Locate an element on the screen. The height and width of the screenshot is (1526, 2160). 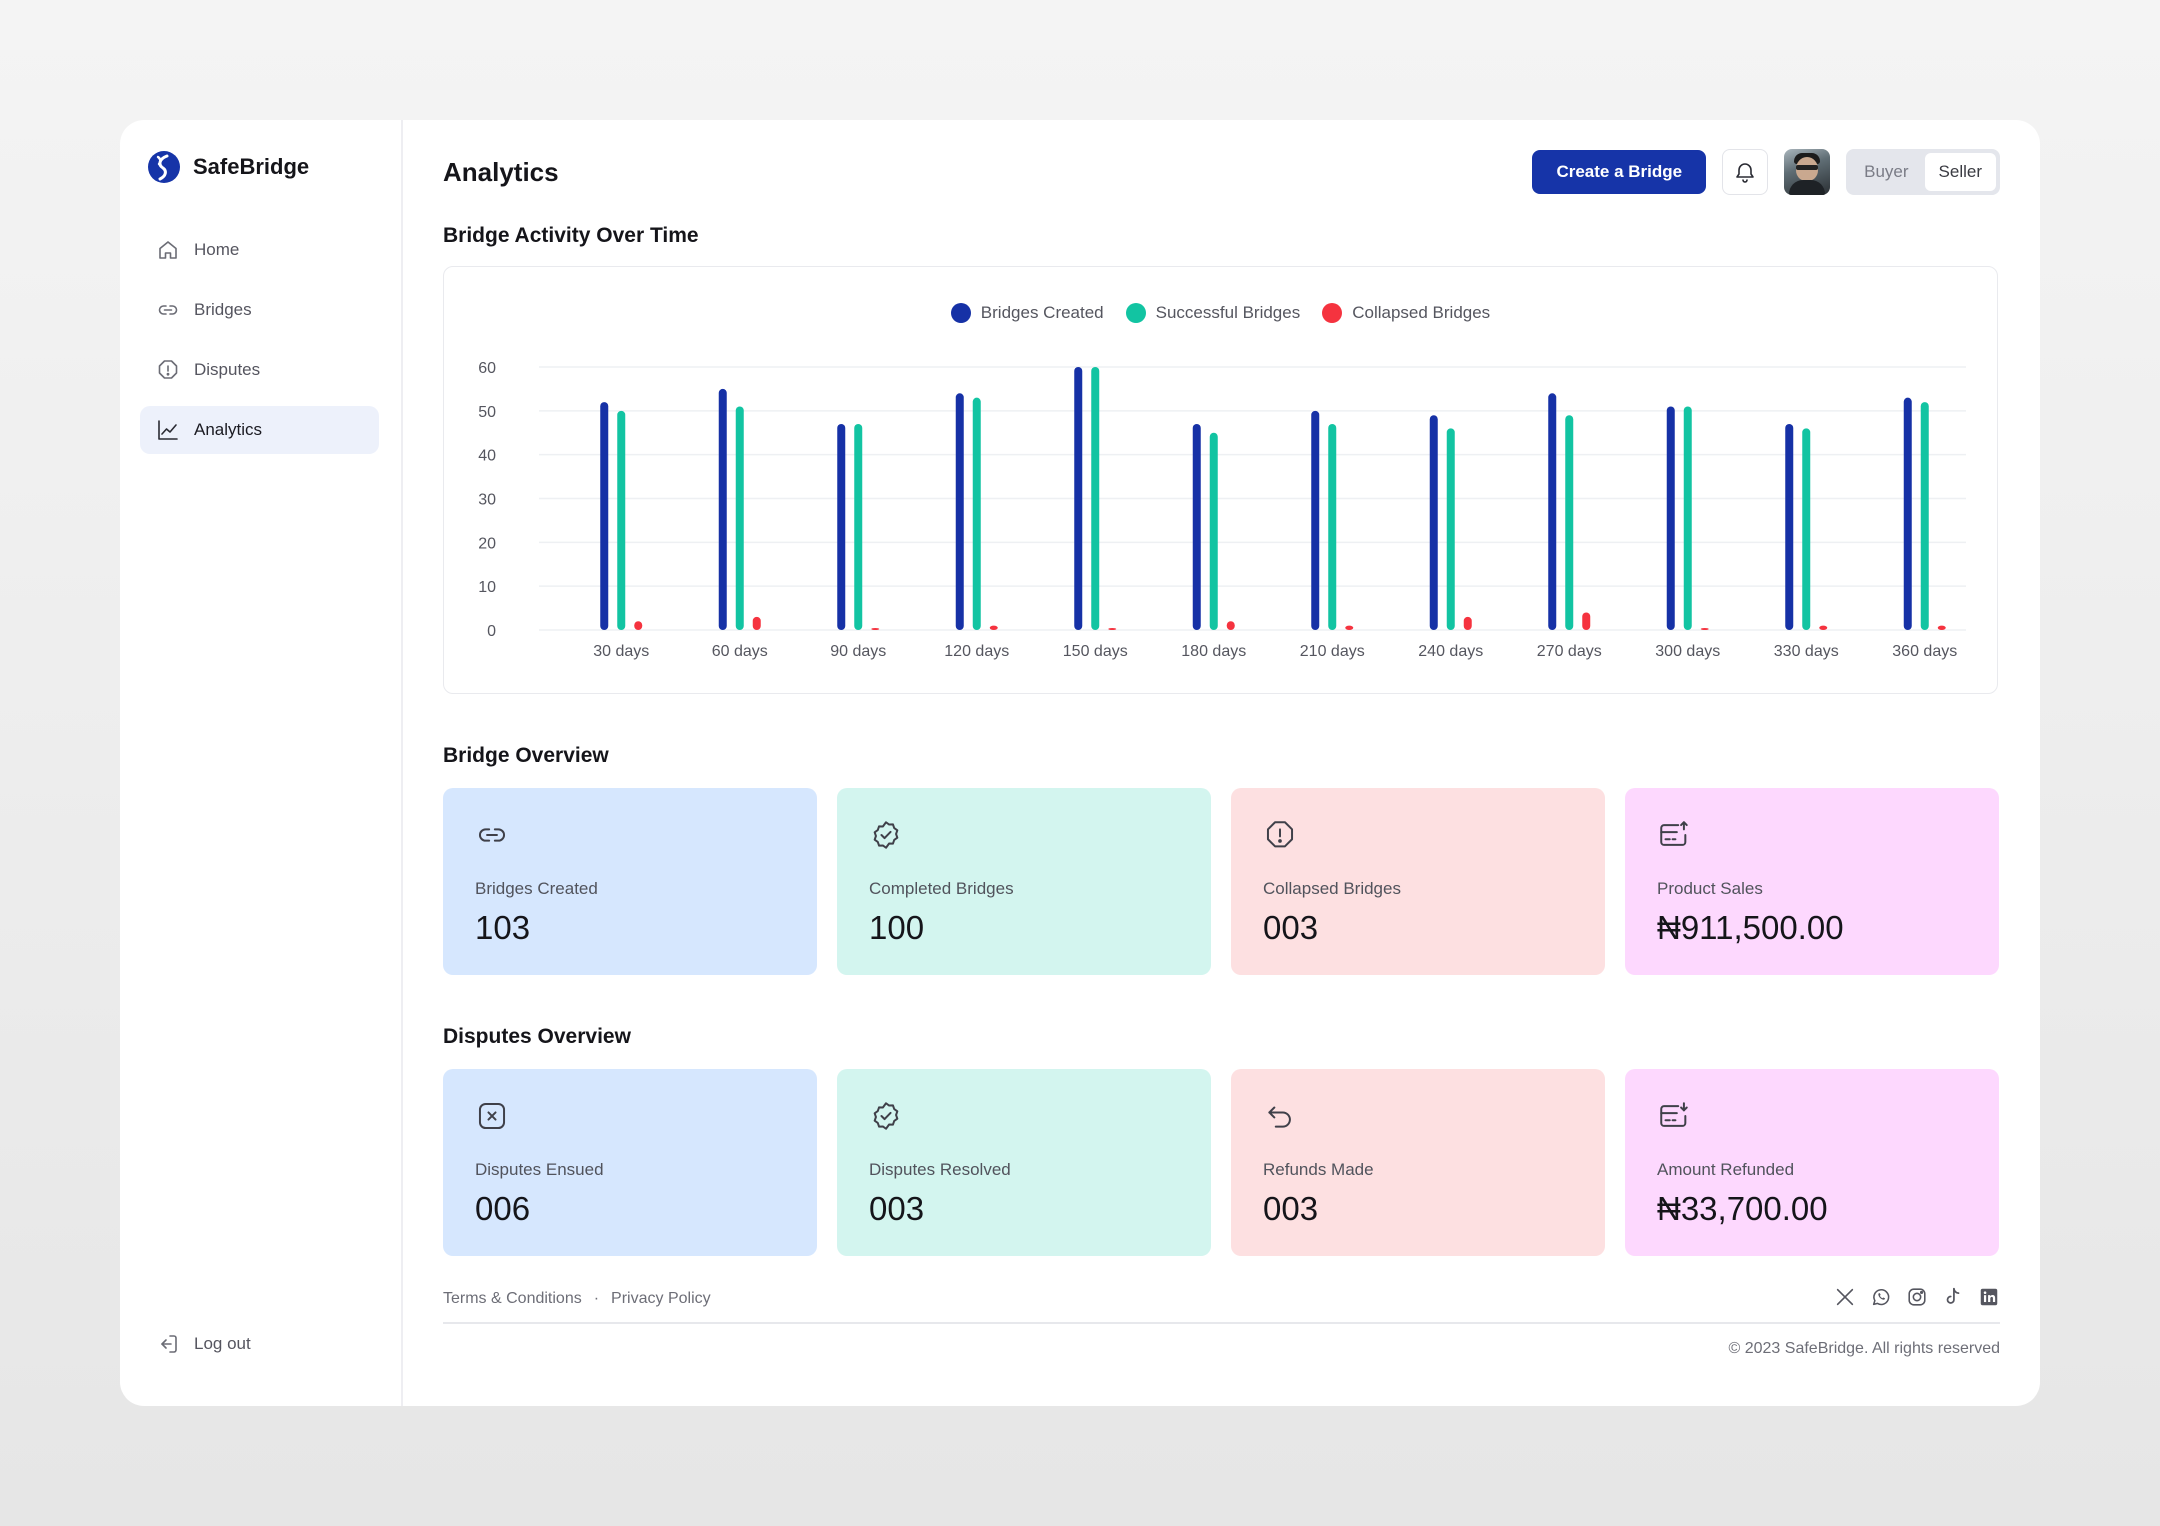
notifications-button is located at coordinates (1745, 172).